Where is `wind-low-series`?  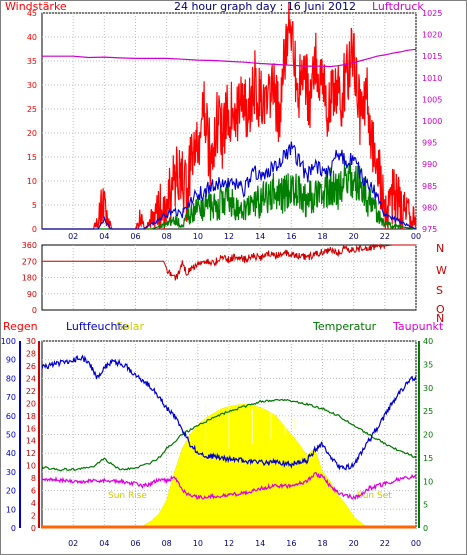 wind-low-series is located at coordinates (229, 196).